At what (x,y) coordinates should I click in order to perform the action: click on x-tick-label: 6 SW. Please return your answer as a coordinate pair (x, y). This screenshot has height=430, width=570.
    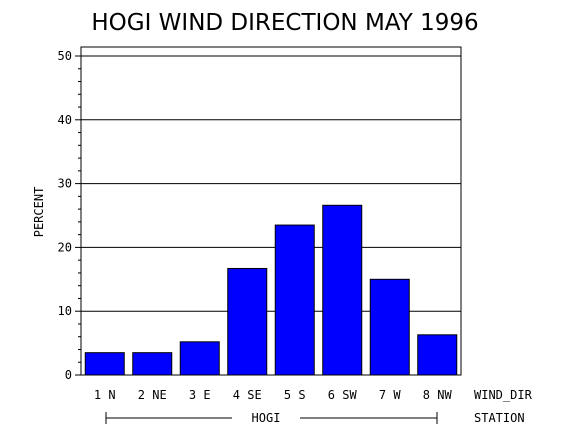
    Looking at the image, I should click on (343, 395).